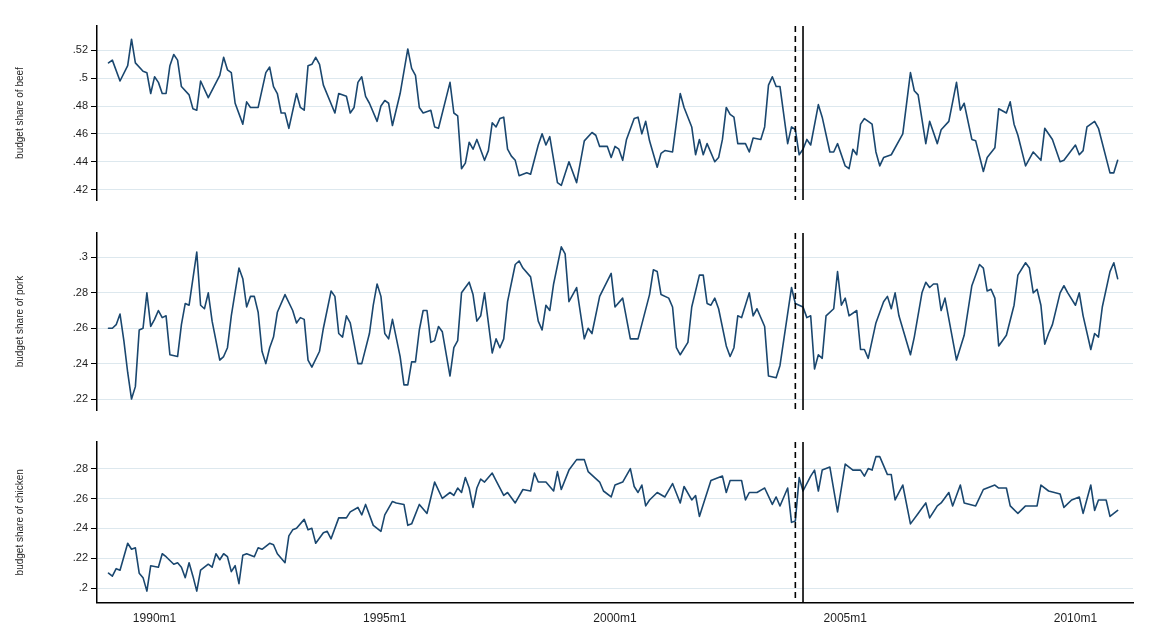 This screenshot has width=1152, height=635. Describe the element at coordinates (19, 522) in the screenshot. I see `y-axis-title: budget share of chicken` at that location.